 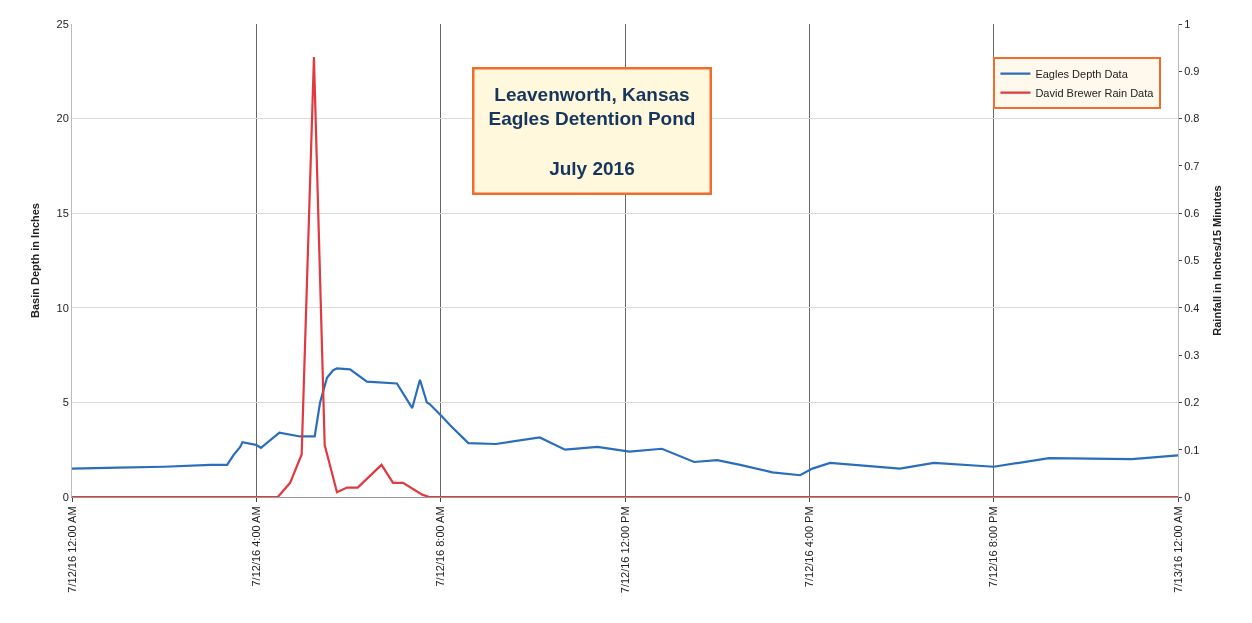 I want to click on y-tick-label: 0, so click(x=65, y=496).